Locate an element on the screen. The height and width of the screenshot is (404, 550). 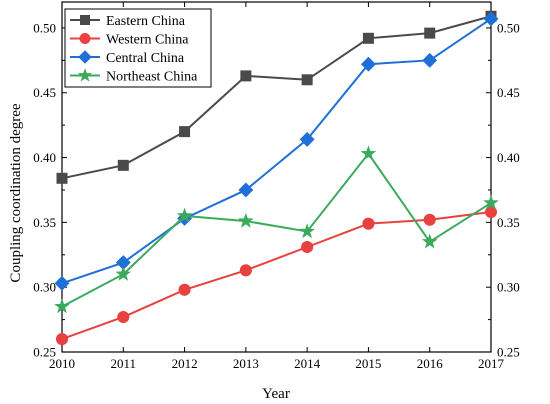
y-tick-label-left: 0.50 is located at coordinates (44, 27).